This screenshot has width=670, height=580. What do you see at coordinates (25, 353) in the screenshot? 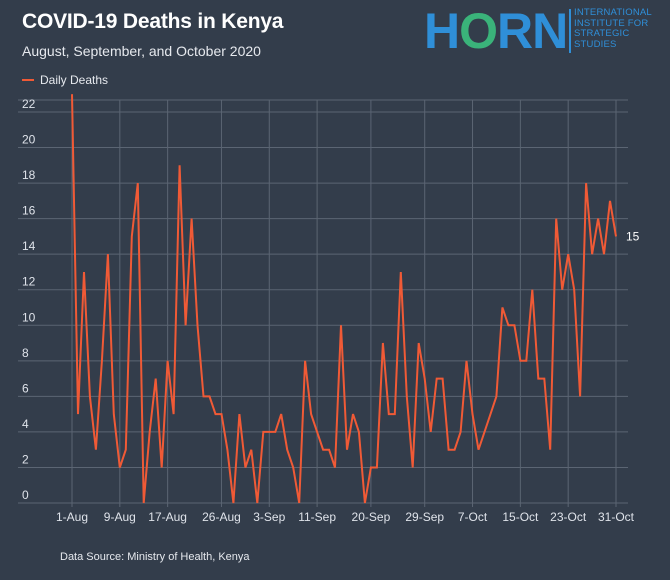
I see `y-tick-label: 8` at bounding box center [25, 353].